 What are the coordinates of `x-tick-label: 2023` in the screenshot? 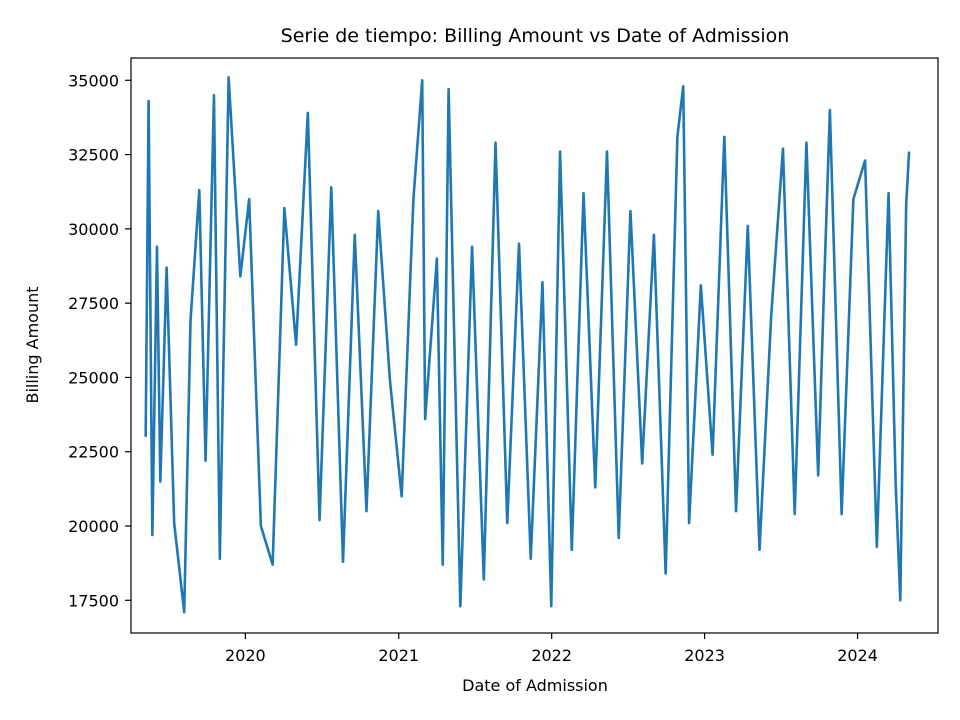 It's located at (704, 655).